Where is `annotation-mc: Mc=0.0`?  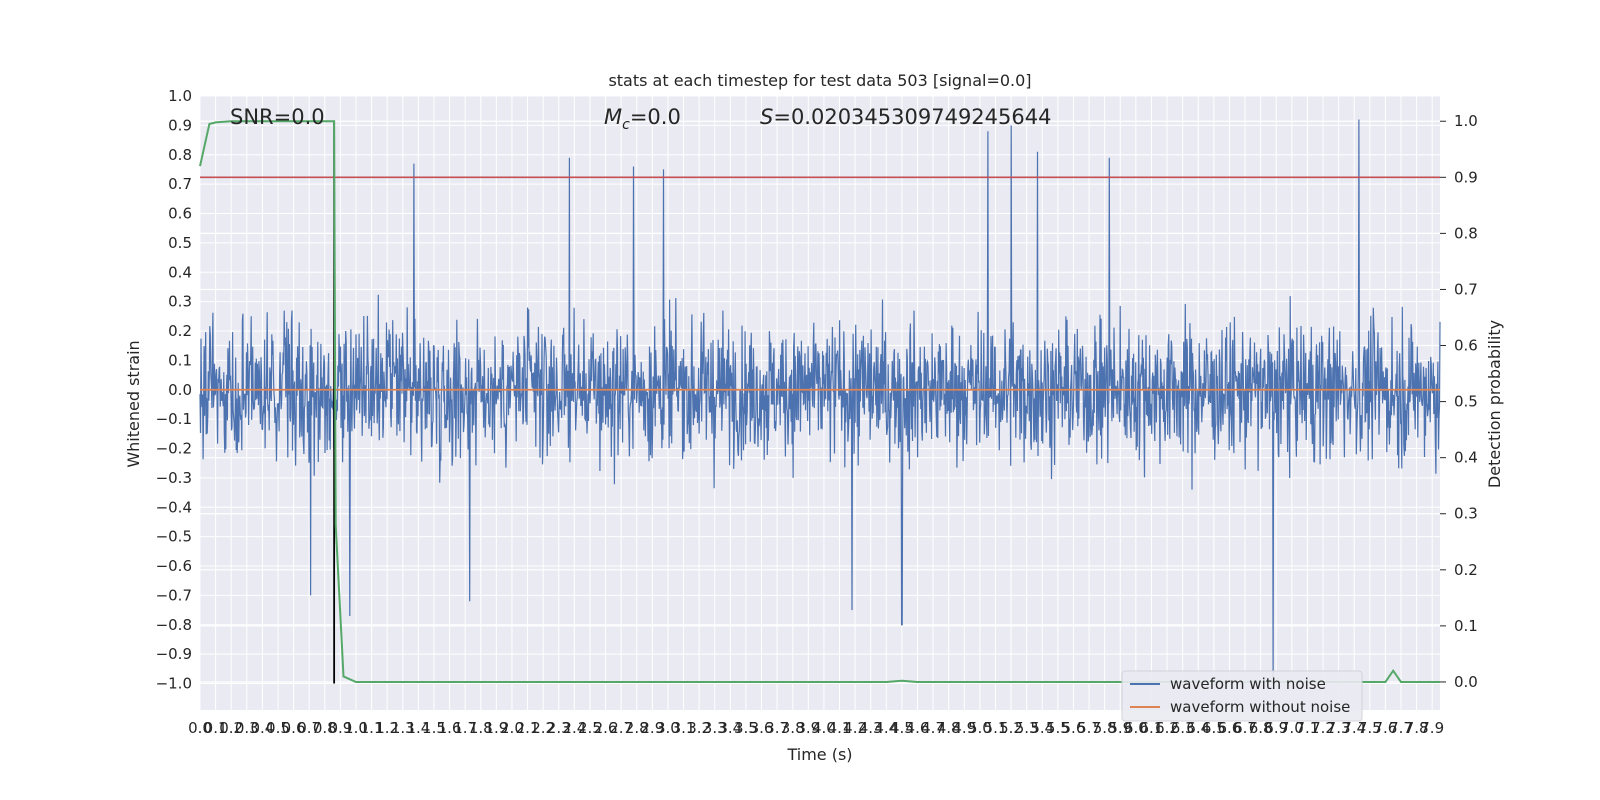 annotation-mc: Mc=0.0 is located at coordinates (642, 119).